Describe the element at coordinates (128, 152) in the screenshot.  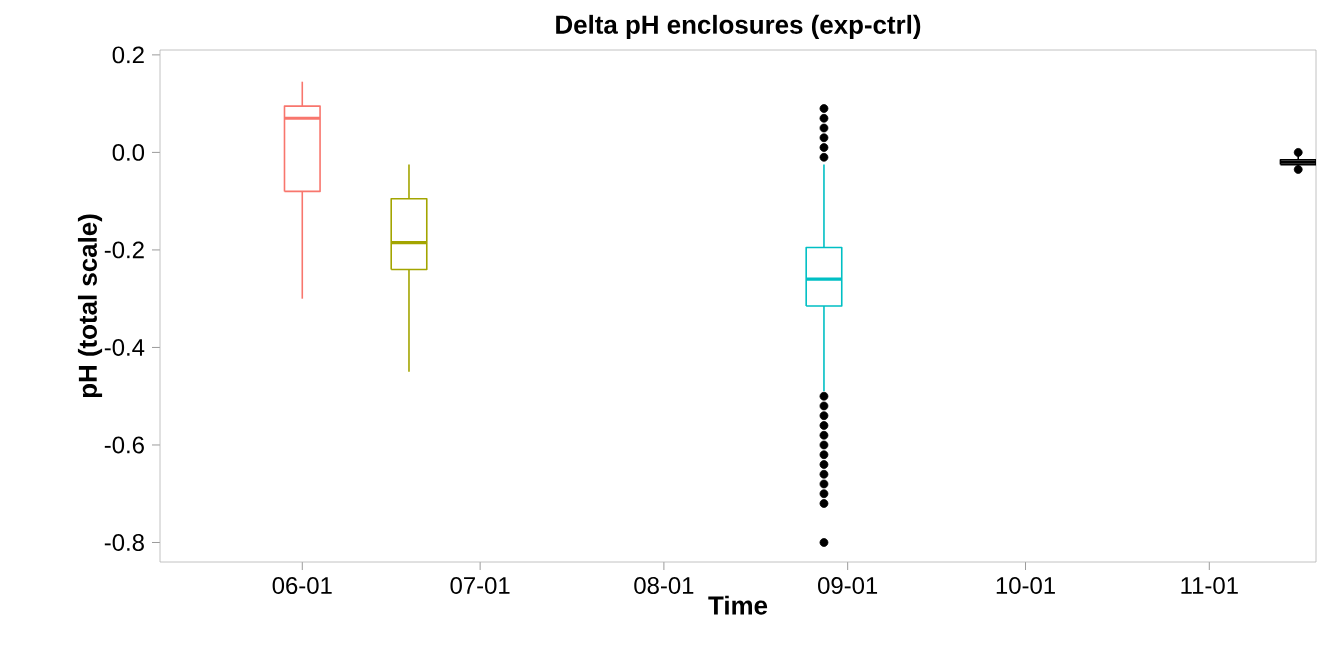
I see `y-tick-label: 0.0` at that location.